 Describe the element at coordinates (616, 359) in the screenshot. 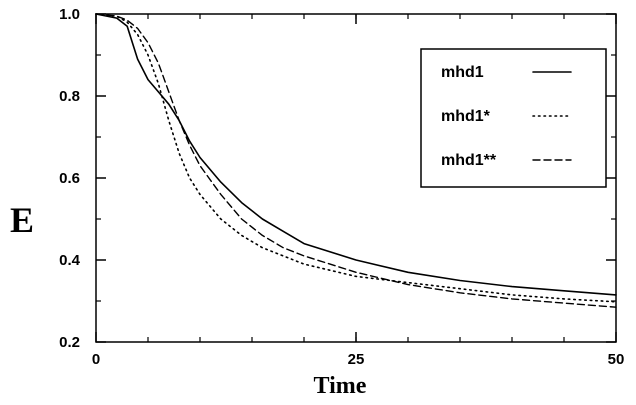

I see `x-tick-label: 50` at that location.